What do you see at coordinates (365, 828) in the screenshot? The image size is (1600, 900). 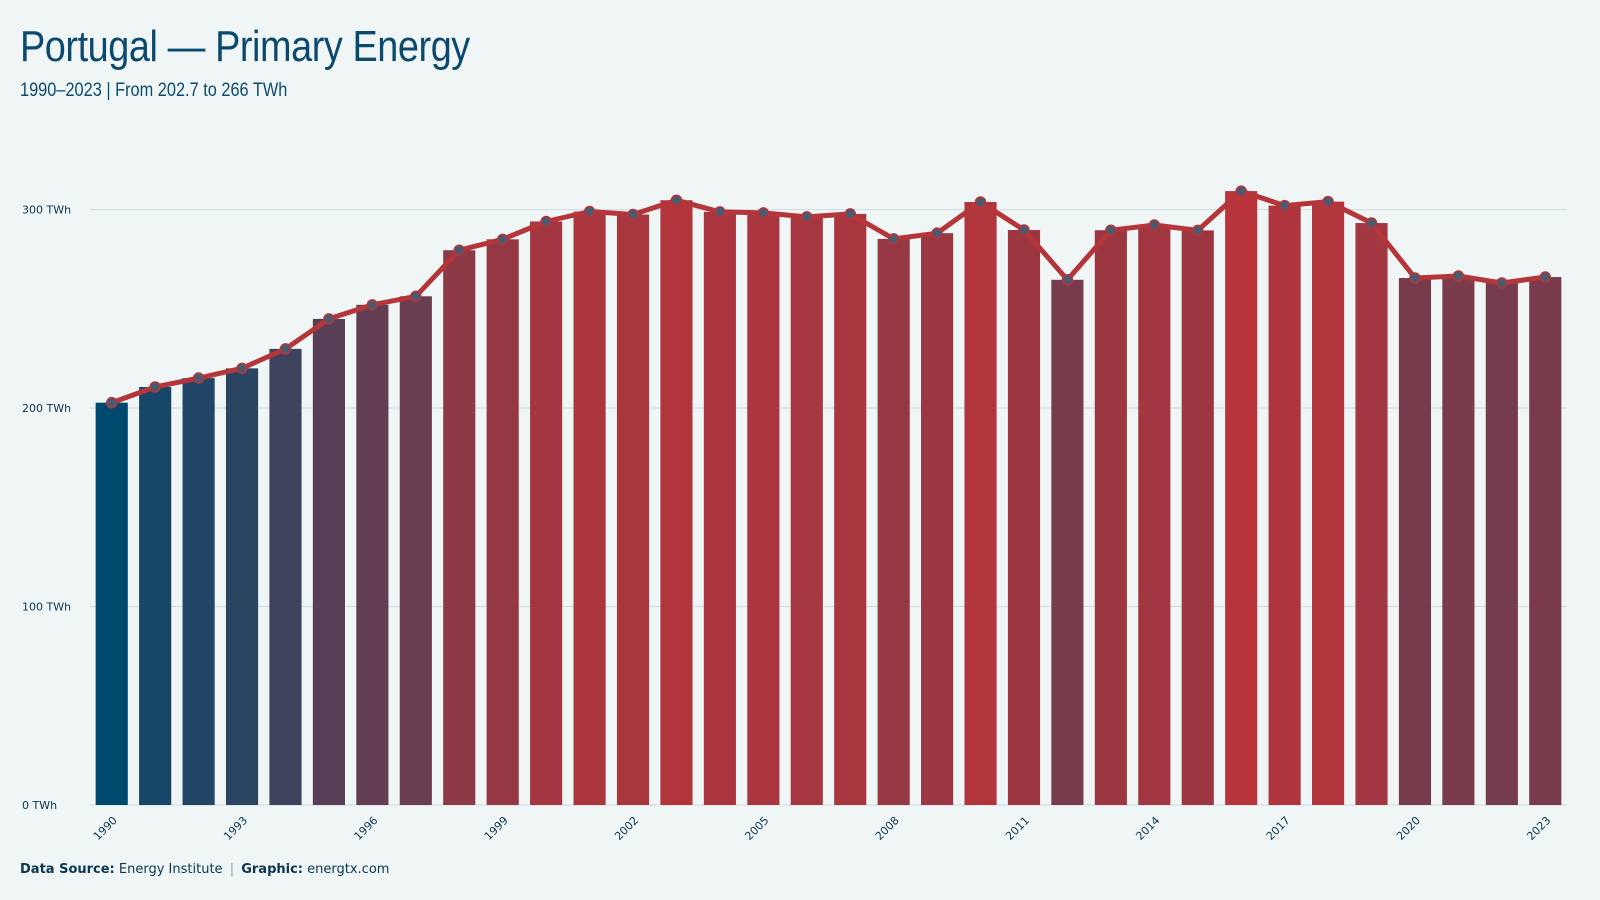 I see `x-tick-label: 1996` at bounding box center [365, 828].